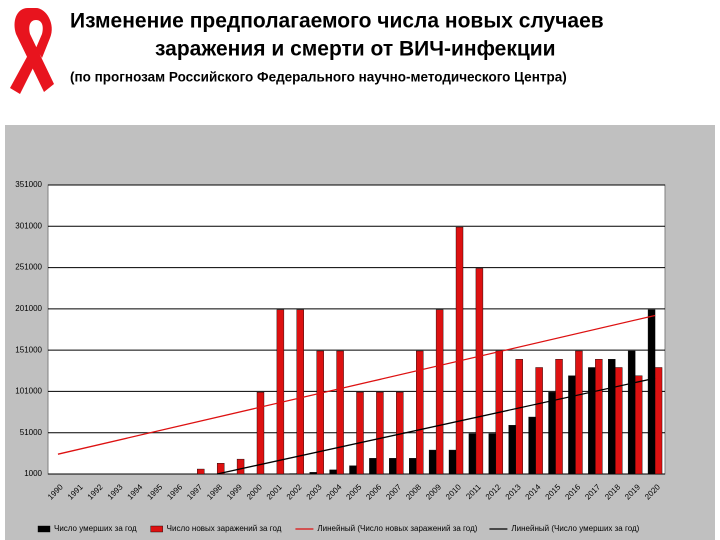 This screenshot has width=720, height=540. What do you see at coordinates (224, 528) in the screenshot?
I see `legend-label: Число новых заражений за год` at bounding box center [224, 528].